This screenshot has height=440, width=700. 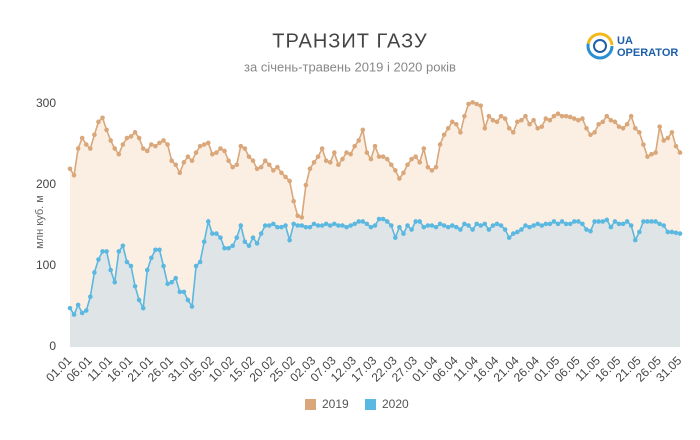 I want to click on y-axis-label: млн куб. м, so click(x=40, y=222).